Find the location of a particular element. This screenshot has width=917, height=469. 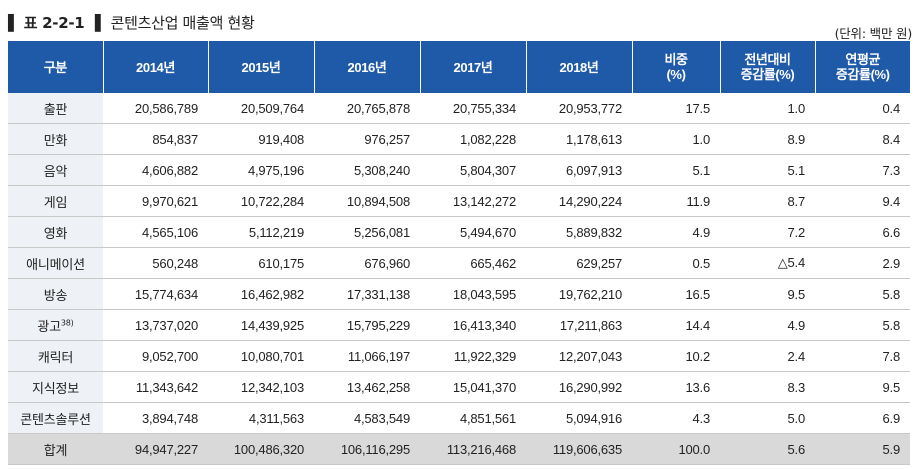

value-cell: 119,606,635 is located at coordinates (579, 449).